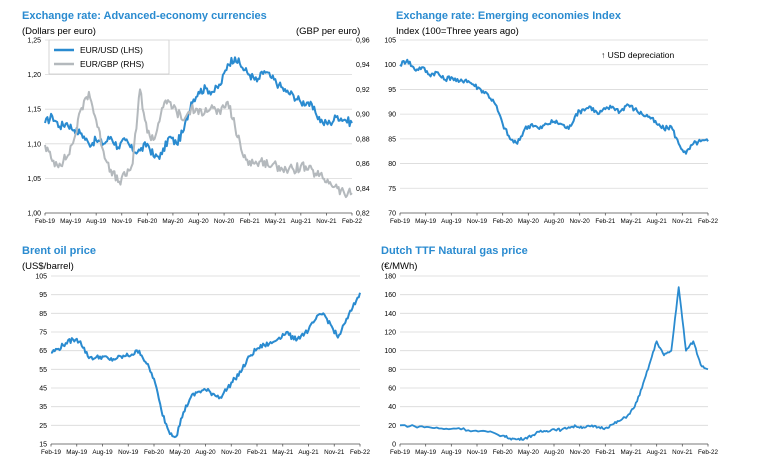 The height and width of the screenshot is (475, 776). I want to click on panel2-y-tick-label: 80, so click(392, 164).